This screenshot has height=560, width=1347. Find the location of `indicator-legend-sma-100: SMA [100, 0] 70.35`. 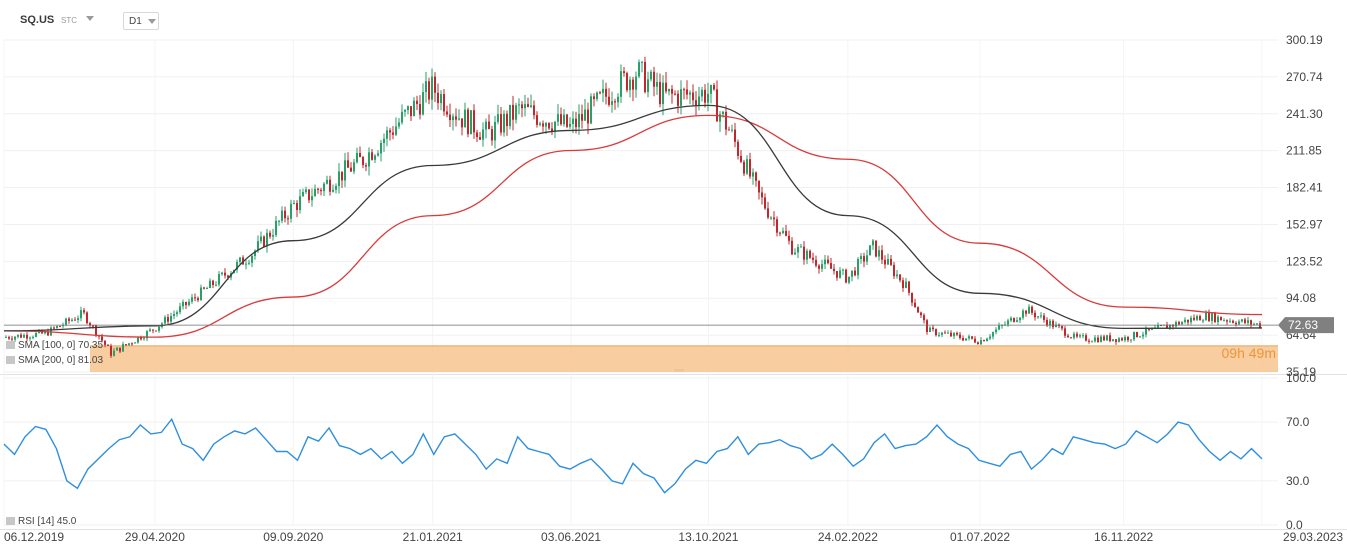

indicator-legend-sma-100: SMA [100, 0] 70.35 is located at coordinates (54, 345).